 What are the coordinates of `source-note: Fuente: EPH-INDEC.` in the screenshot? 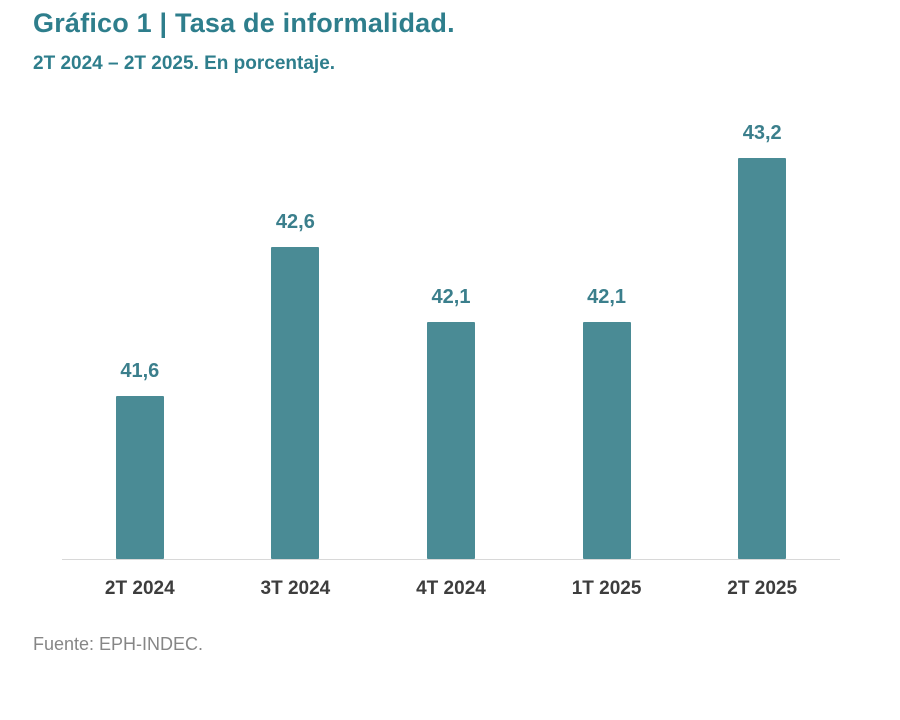 It's located at (118, 644).